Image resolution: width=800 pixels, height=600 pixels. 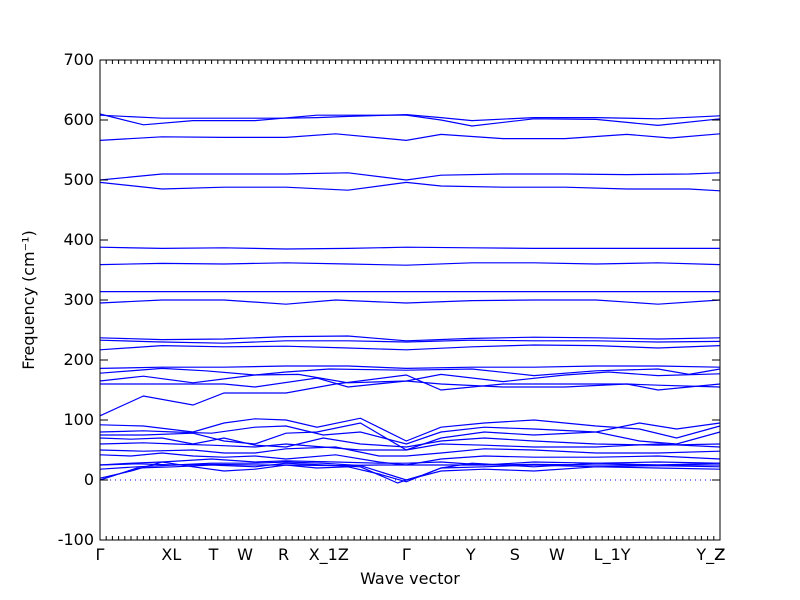 What do you see at coordinates (28, 299) in the screenshot?
I see `y-axis-label: Frequency (cm⁻¹)` at bounding box center [28, 299].